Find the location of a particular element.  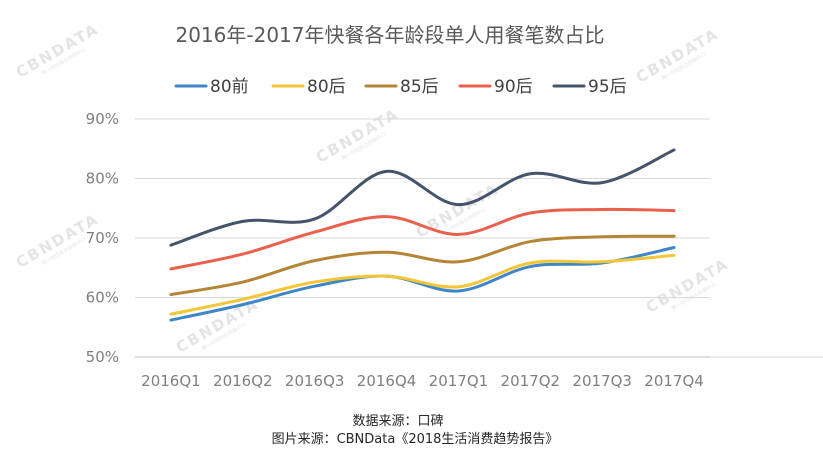

legend: 80前 80后 85后 90后 95后 is located at coordinates (400, 87).